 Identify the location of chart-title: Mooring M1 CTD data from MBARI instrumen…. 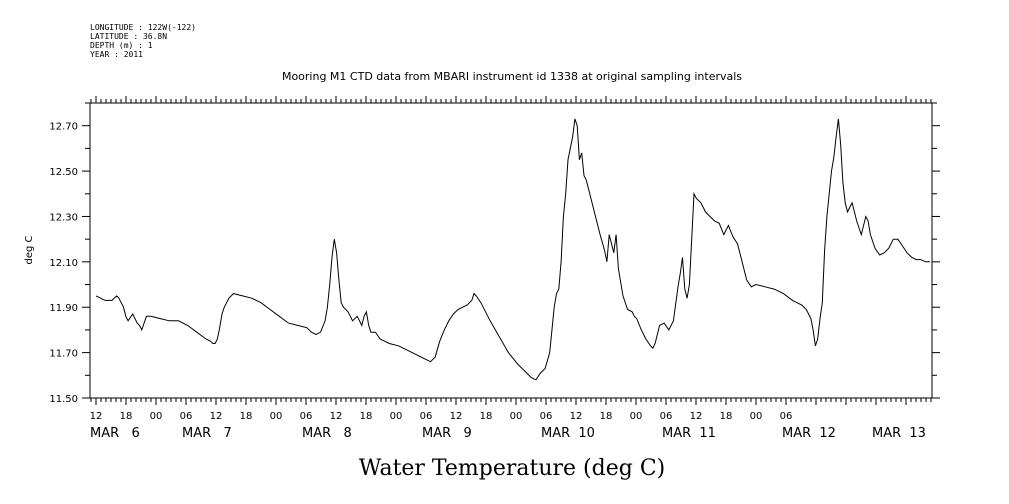
(512, 76).